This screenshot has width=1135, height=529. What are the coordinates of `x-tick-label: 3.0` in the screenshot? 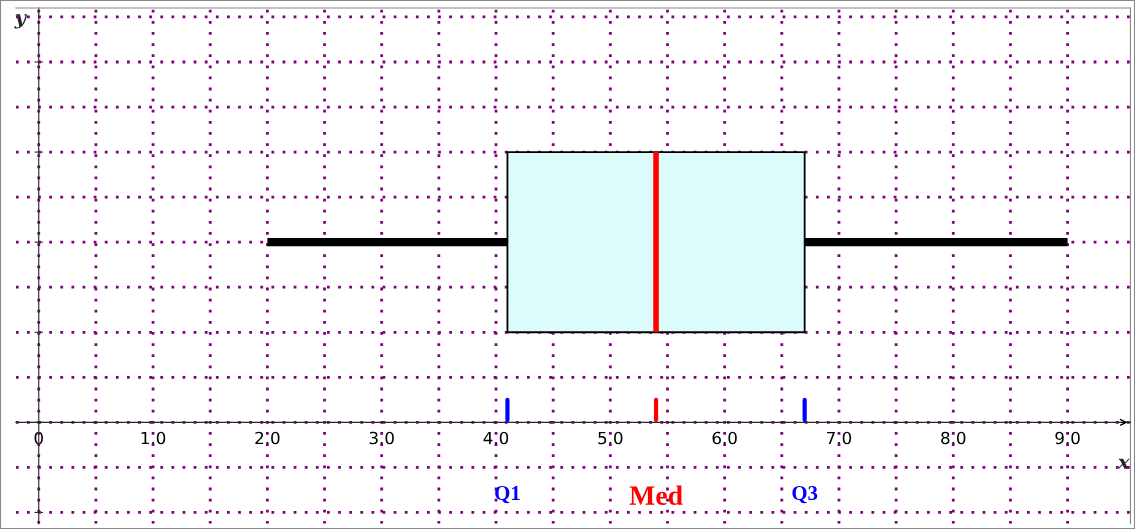 It's located at (381, 438).